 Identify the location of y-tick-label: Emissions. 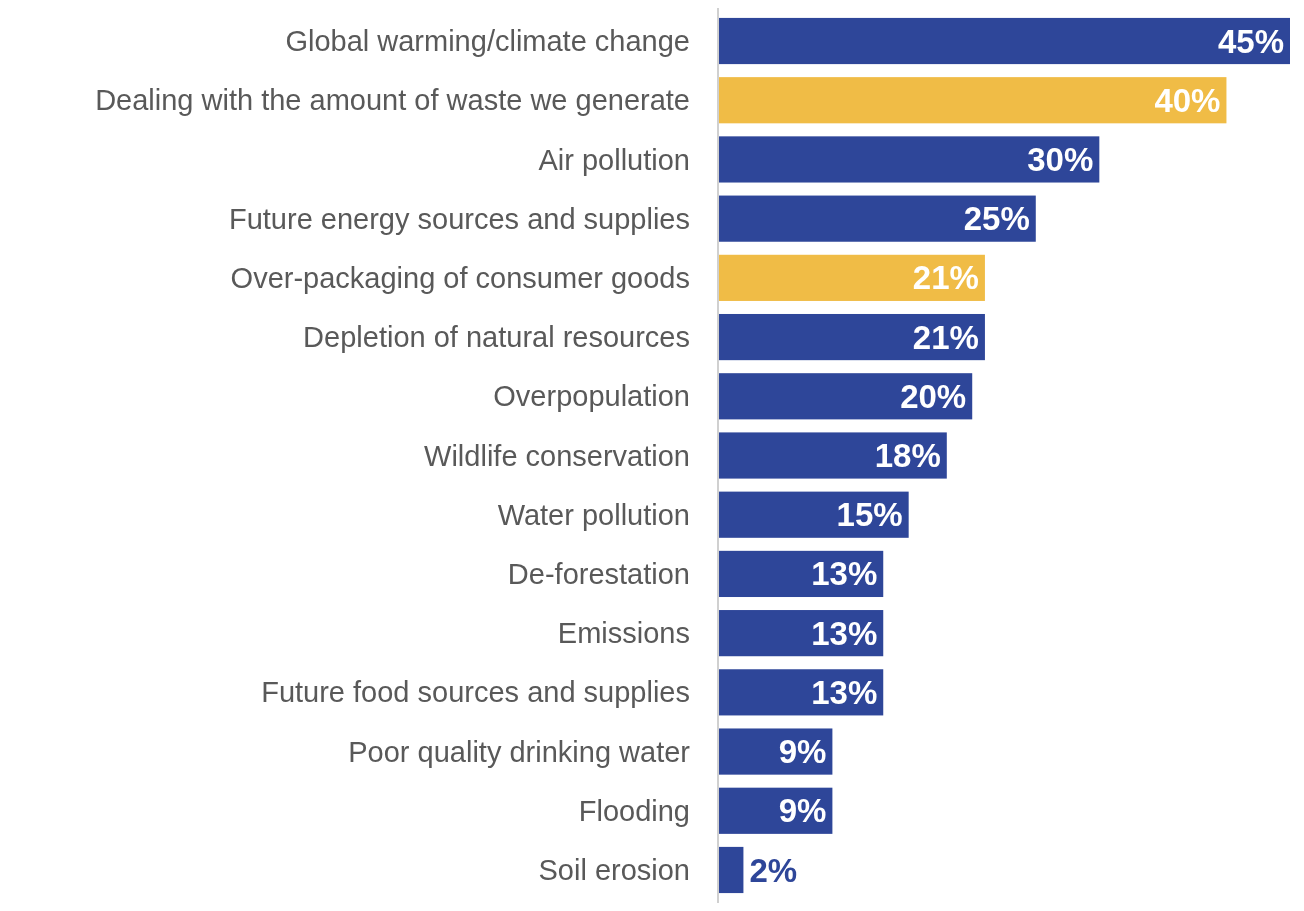
(623, 633).